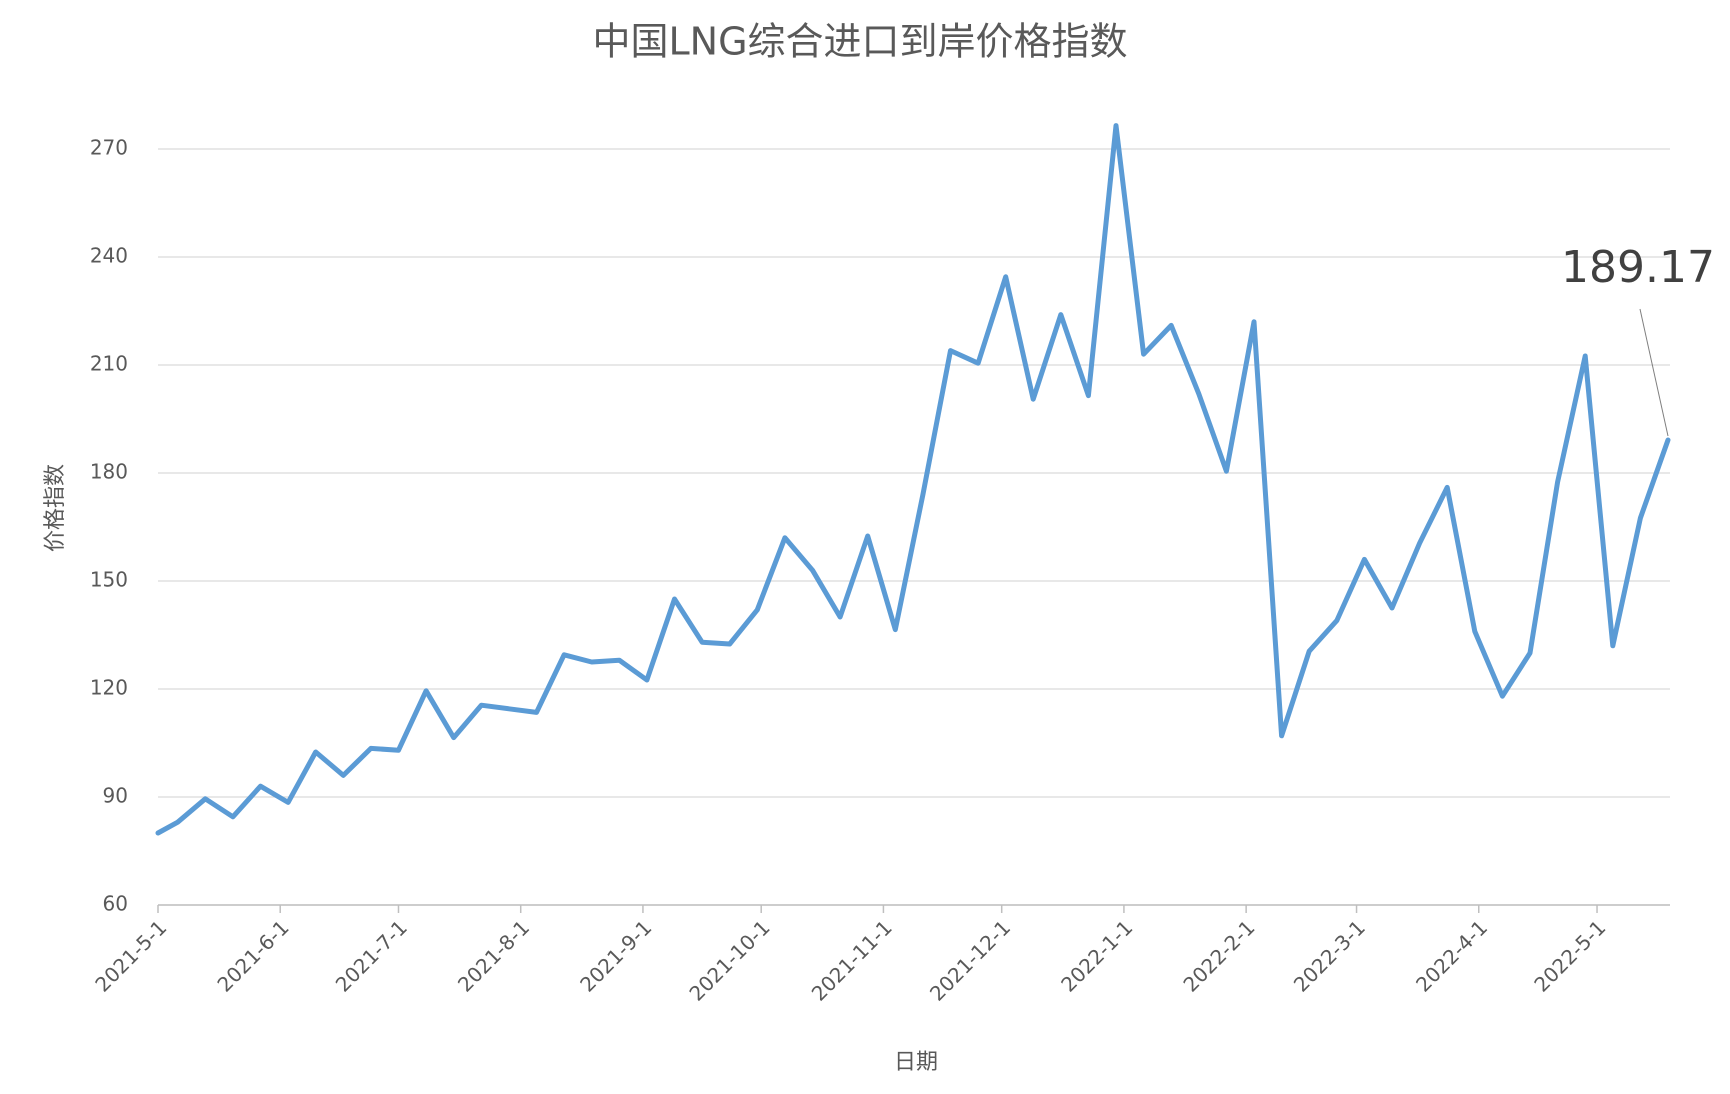 Image resolution: width=1730 pixels, height=1094 pixels. I want to click on chart-title: 中国LNG综合进口到岸价格指数, so click(859, 42).